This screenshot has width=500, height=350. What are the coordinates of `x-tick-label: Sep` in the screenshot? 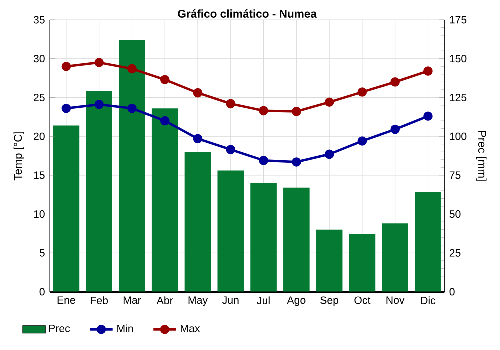 It's located at (329, 301).